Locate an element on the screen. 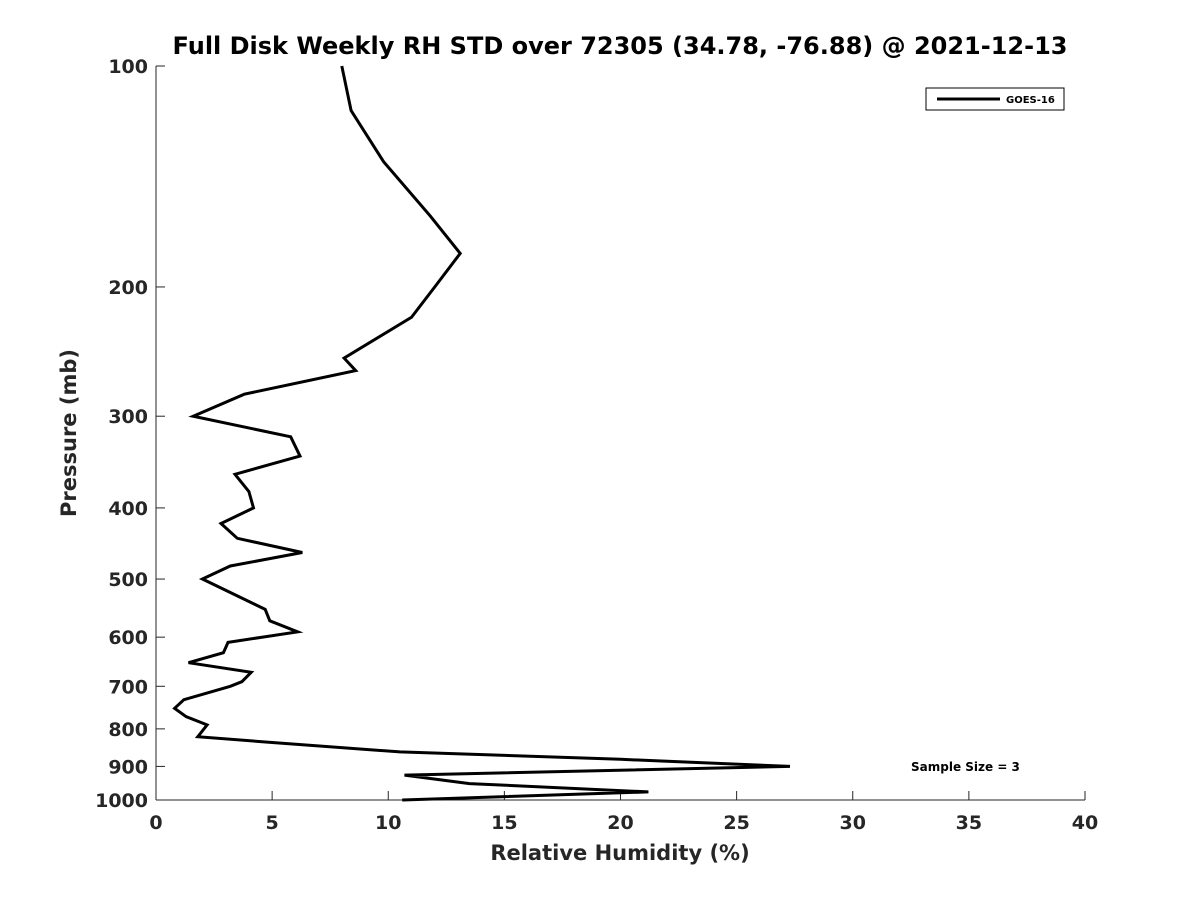 This screenshot has width=1200, height=900. x-tick-label: 35 is located at coordinates (969, 823).